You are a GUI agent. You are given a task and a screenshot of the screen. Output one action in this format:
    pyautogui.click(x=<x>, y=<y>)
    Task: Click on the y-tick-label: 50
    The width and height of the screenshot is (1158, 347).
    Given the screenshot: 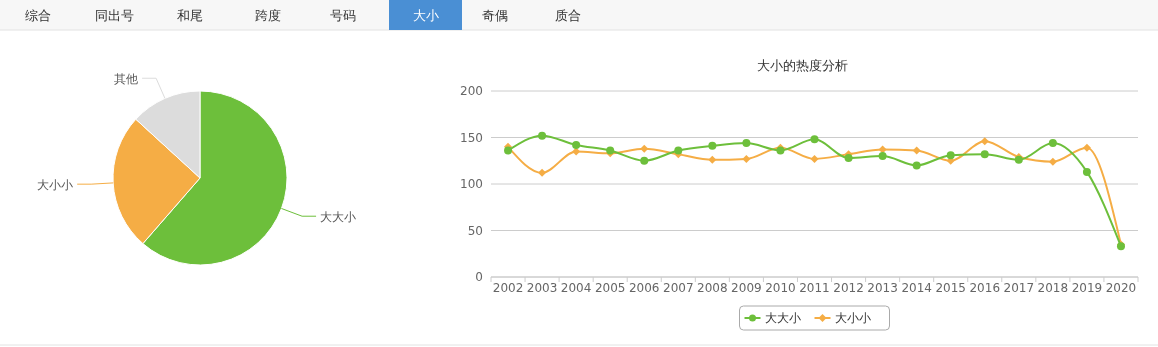 What is the action you would take?
    pyautogui.click(x=475, y=230)
    